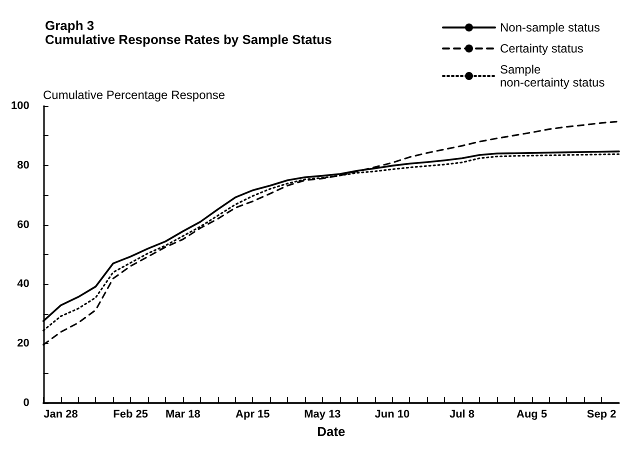  Describe the element at coordinates (26, 403) in the screenshot. I see `y-tick-label: 0` at that location.